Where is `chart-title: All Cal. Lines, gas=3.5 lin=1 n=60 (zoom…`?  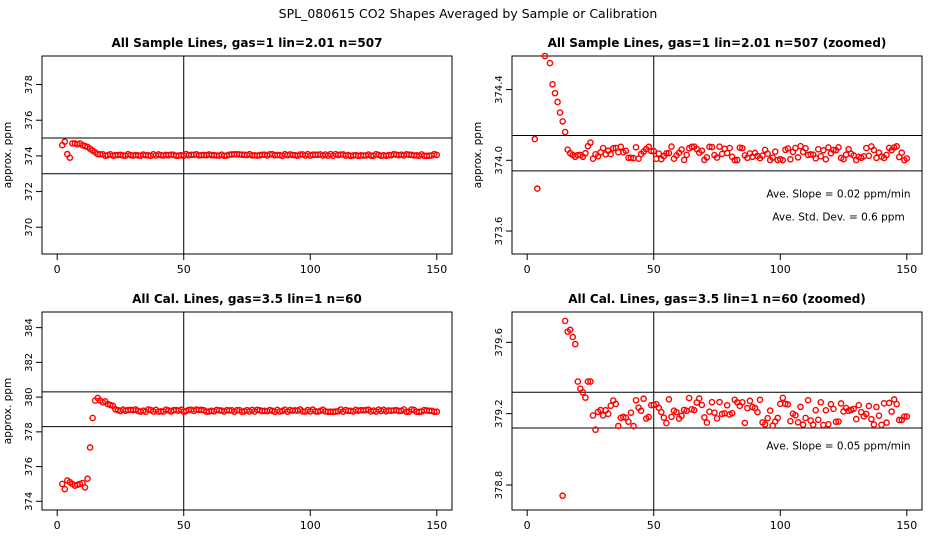 chart-title: All Cal. Lines, gas=3.5 lin=1 n=60 (zoom… is located at coordinates (717, 299).